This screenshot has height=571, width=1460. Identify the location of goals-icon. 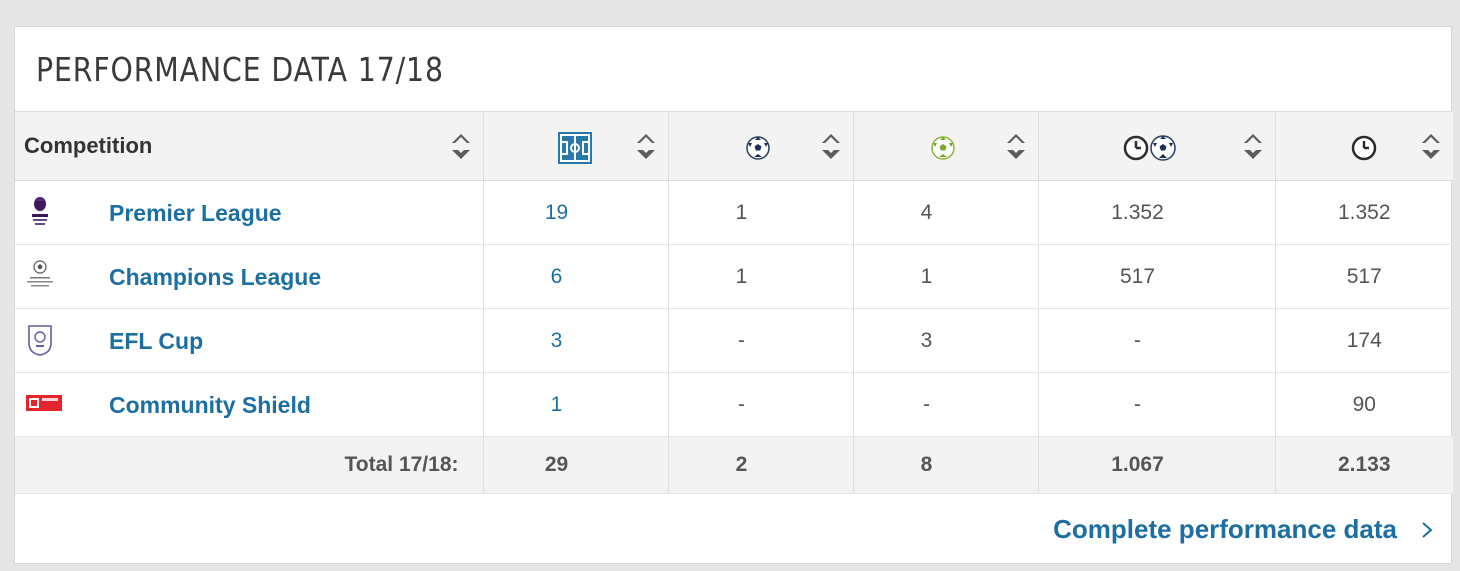
(757, 148).